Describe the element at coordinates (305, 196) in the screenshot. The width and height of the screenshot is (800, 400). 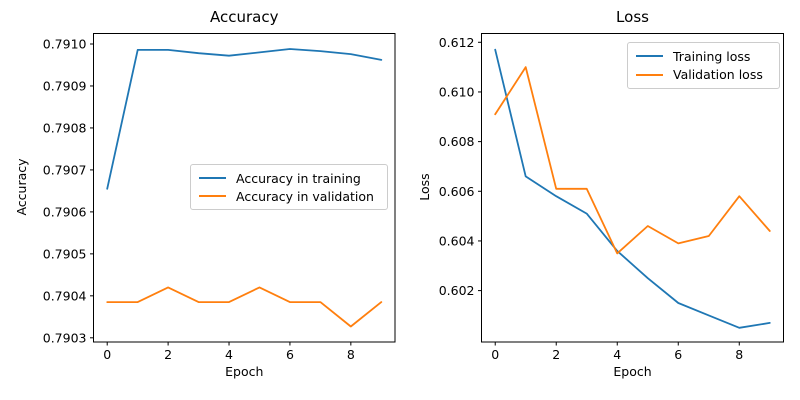
I see `legend-label: Accuracy in validation` at that location.